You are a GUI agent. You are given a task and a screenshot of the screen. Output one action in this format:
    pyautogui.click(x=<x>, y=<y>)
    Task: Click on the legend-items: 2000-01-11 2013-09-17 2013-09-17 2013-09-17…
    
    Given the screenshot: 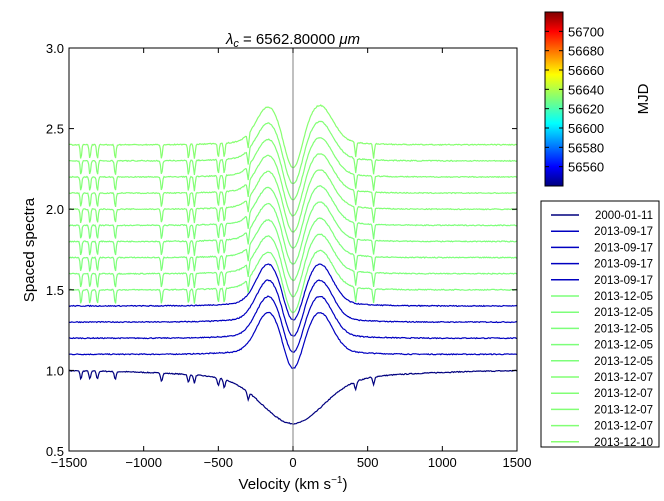 What is the action you would take?
    pyautogui.click(x=602, y=329)
    